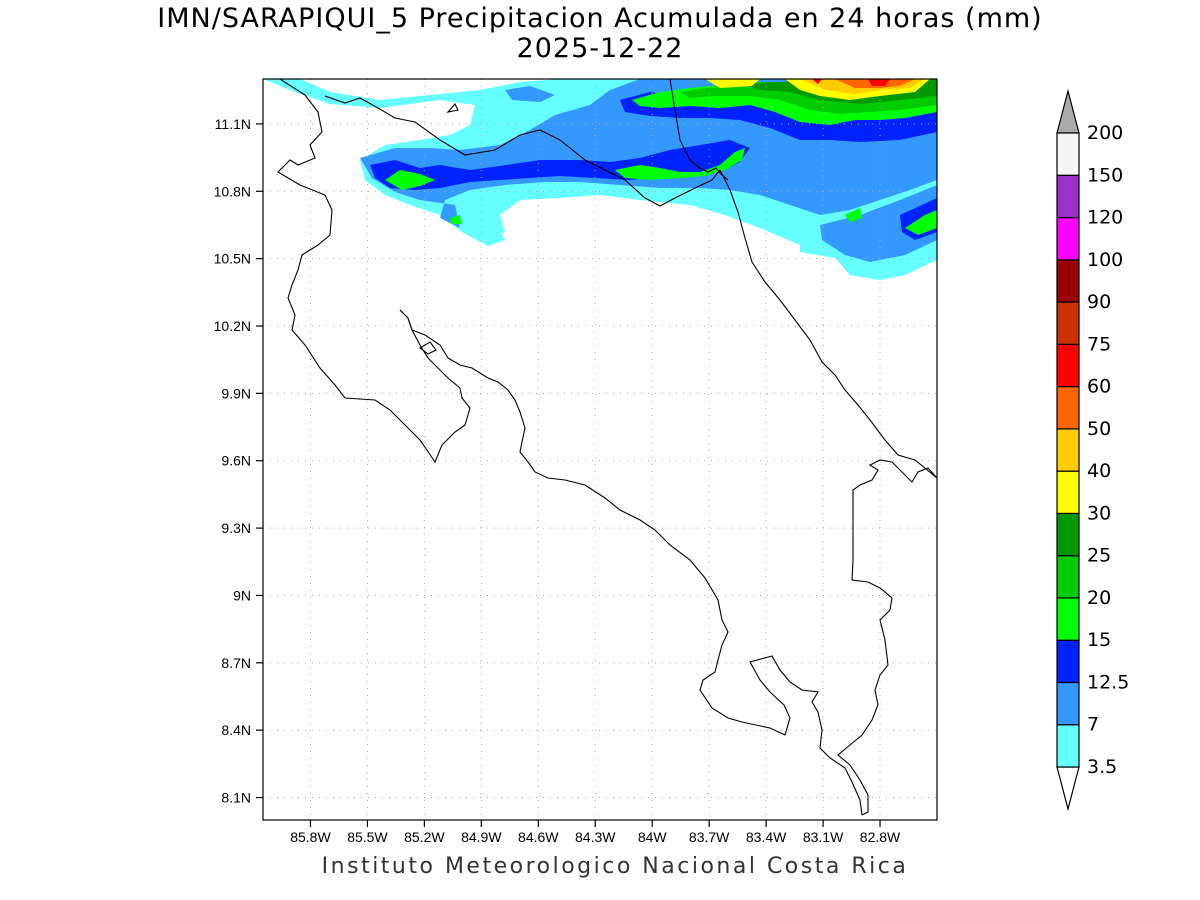 This screenshot has width=1200, height=900. Describe the element at coordinates (571, 516) in the screenshot. I see `coastline-nicoya` at that location.